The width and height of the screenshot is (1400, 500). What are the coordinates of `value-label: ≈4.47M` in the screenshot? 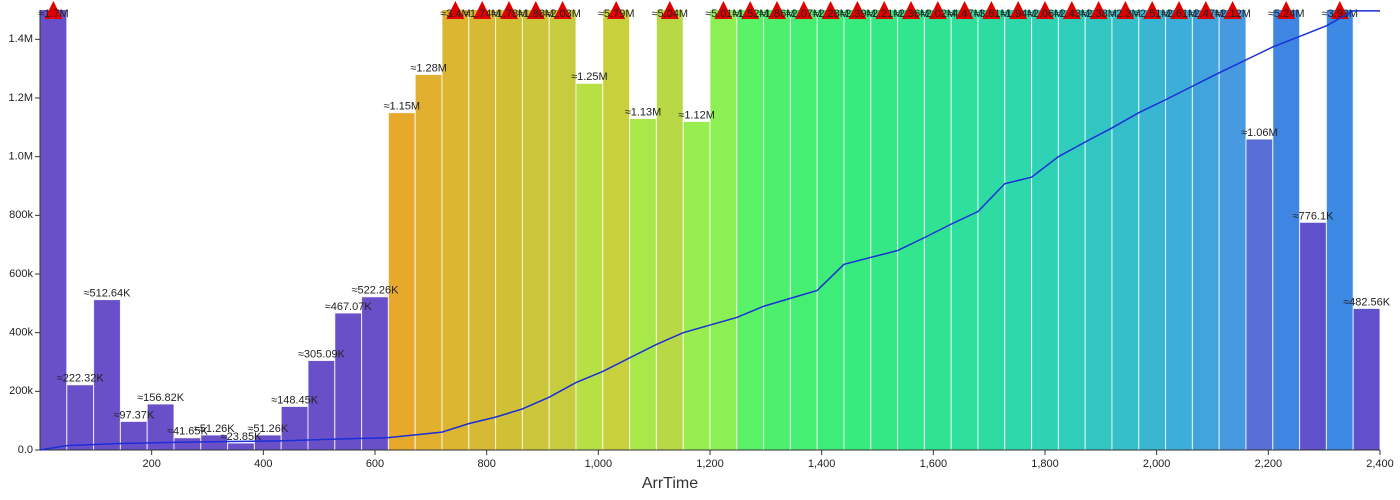 It's located at (964, 14).